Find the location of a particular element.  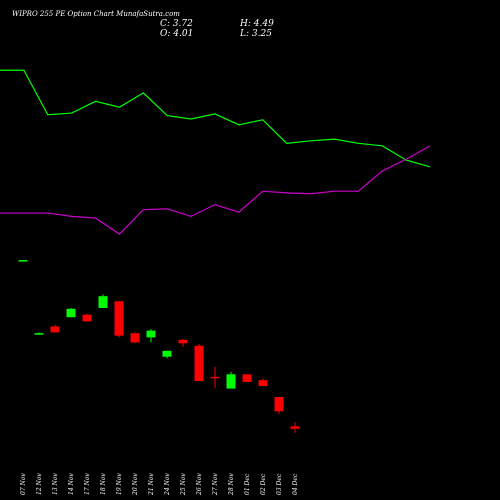

x-tick-label: 03 Dec is located at coordinates (279, 484).